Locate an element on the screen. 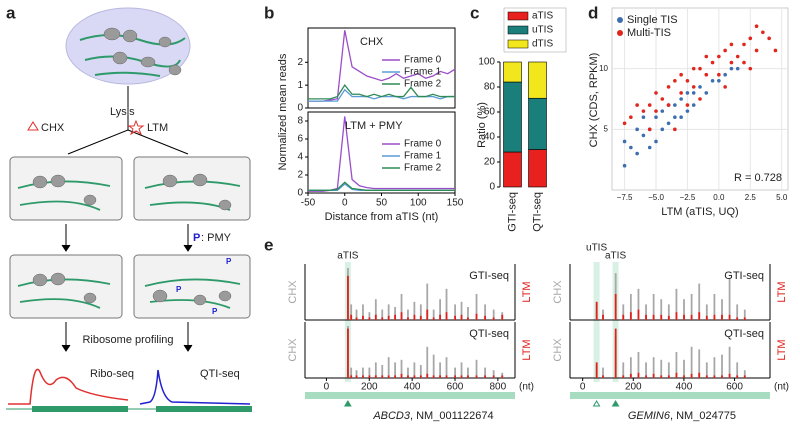  arrow is located at coordinates (127, 287).